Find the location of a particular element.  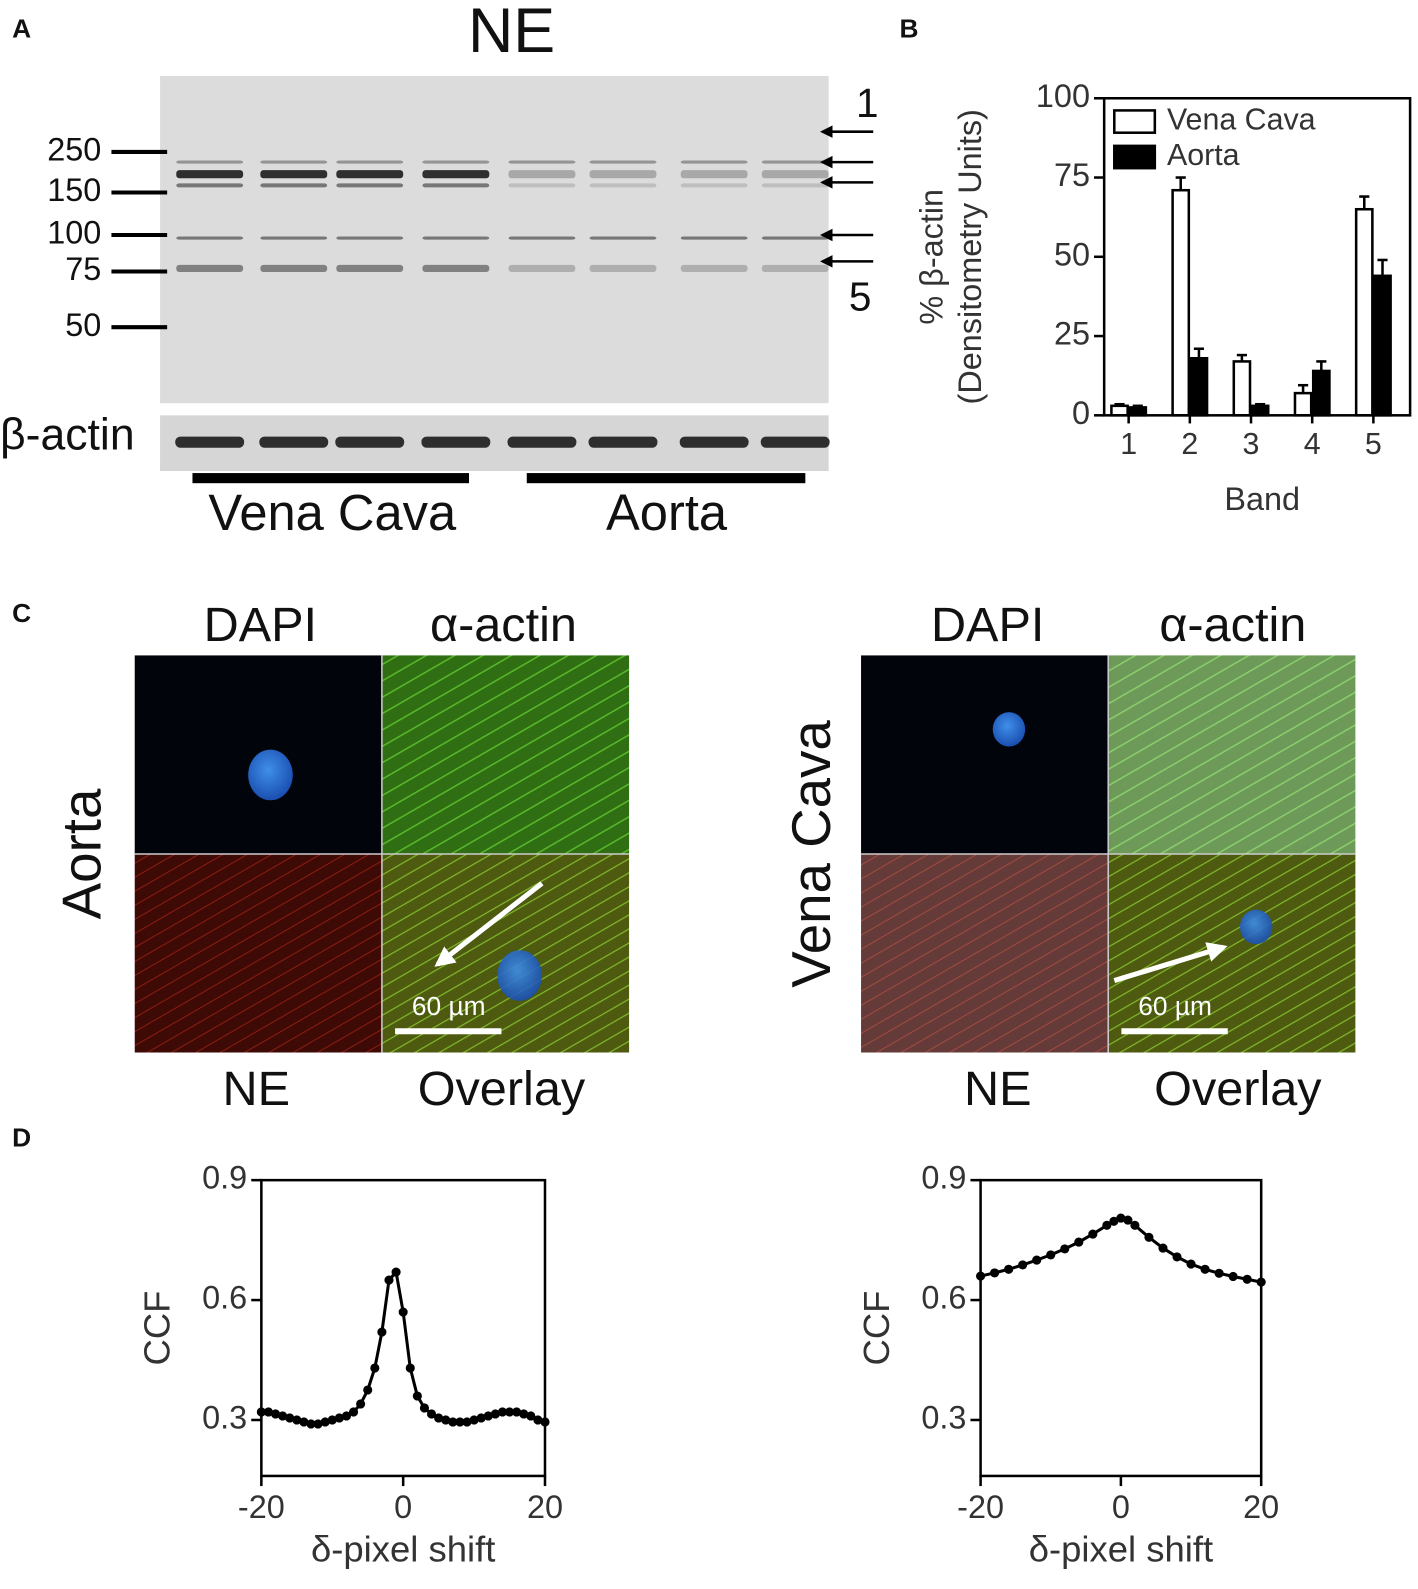

nucleus is located at coordinates (1009, 729).